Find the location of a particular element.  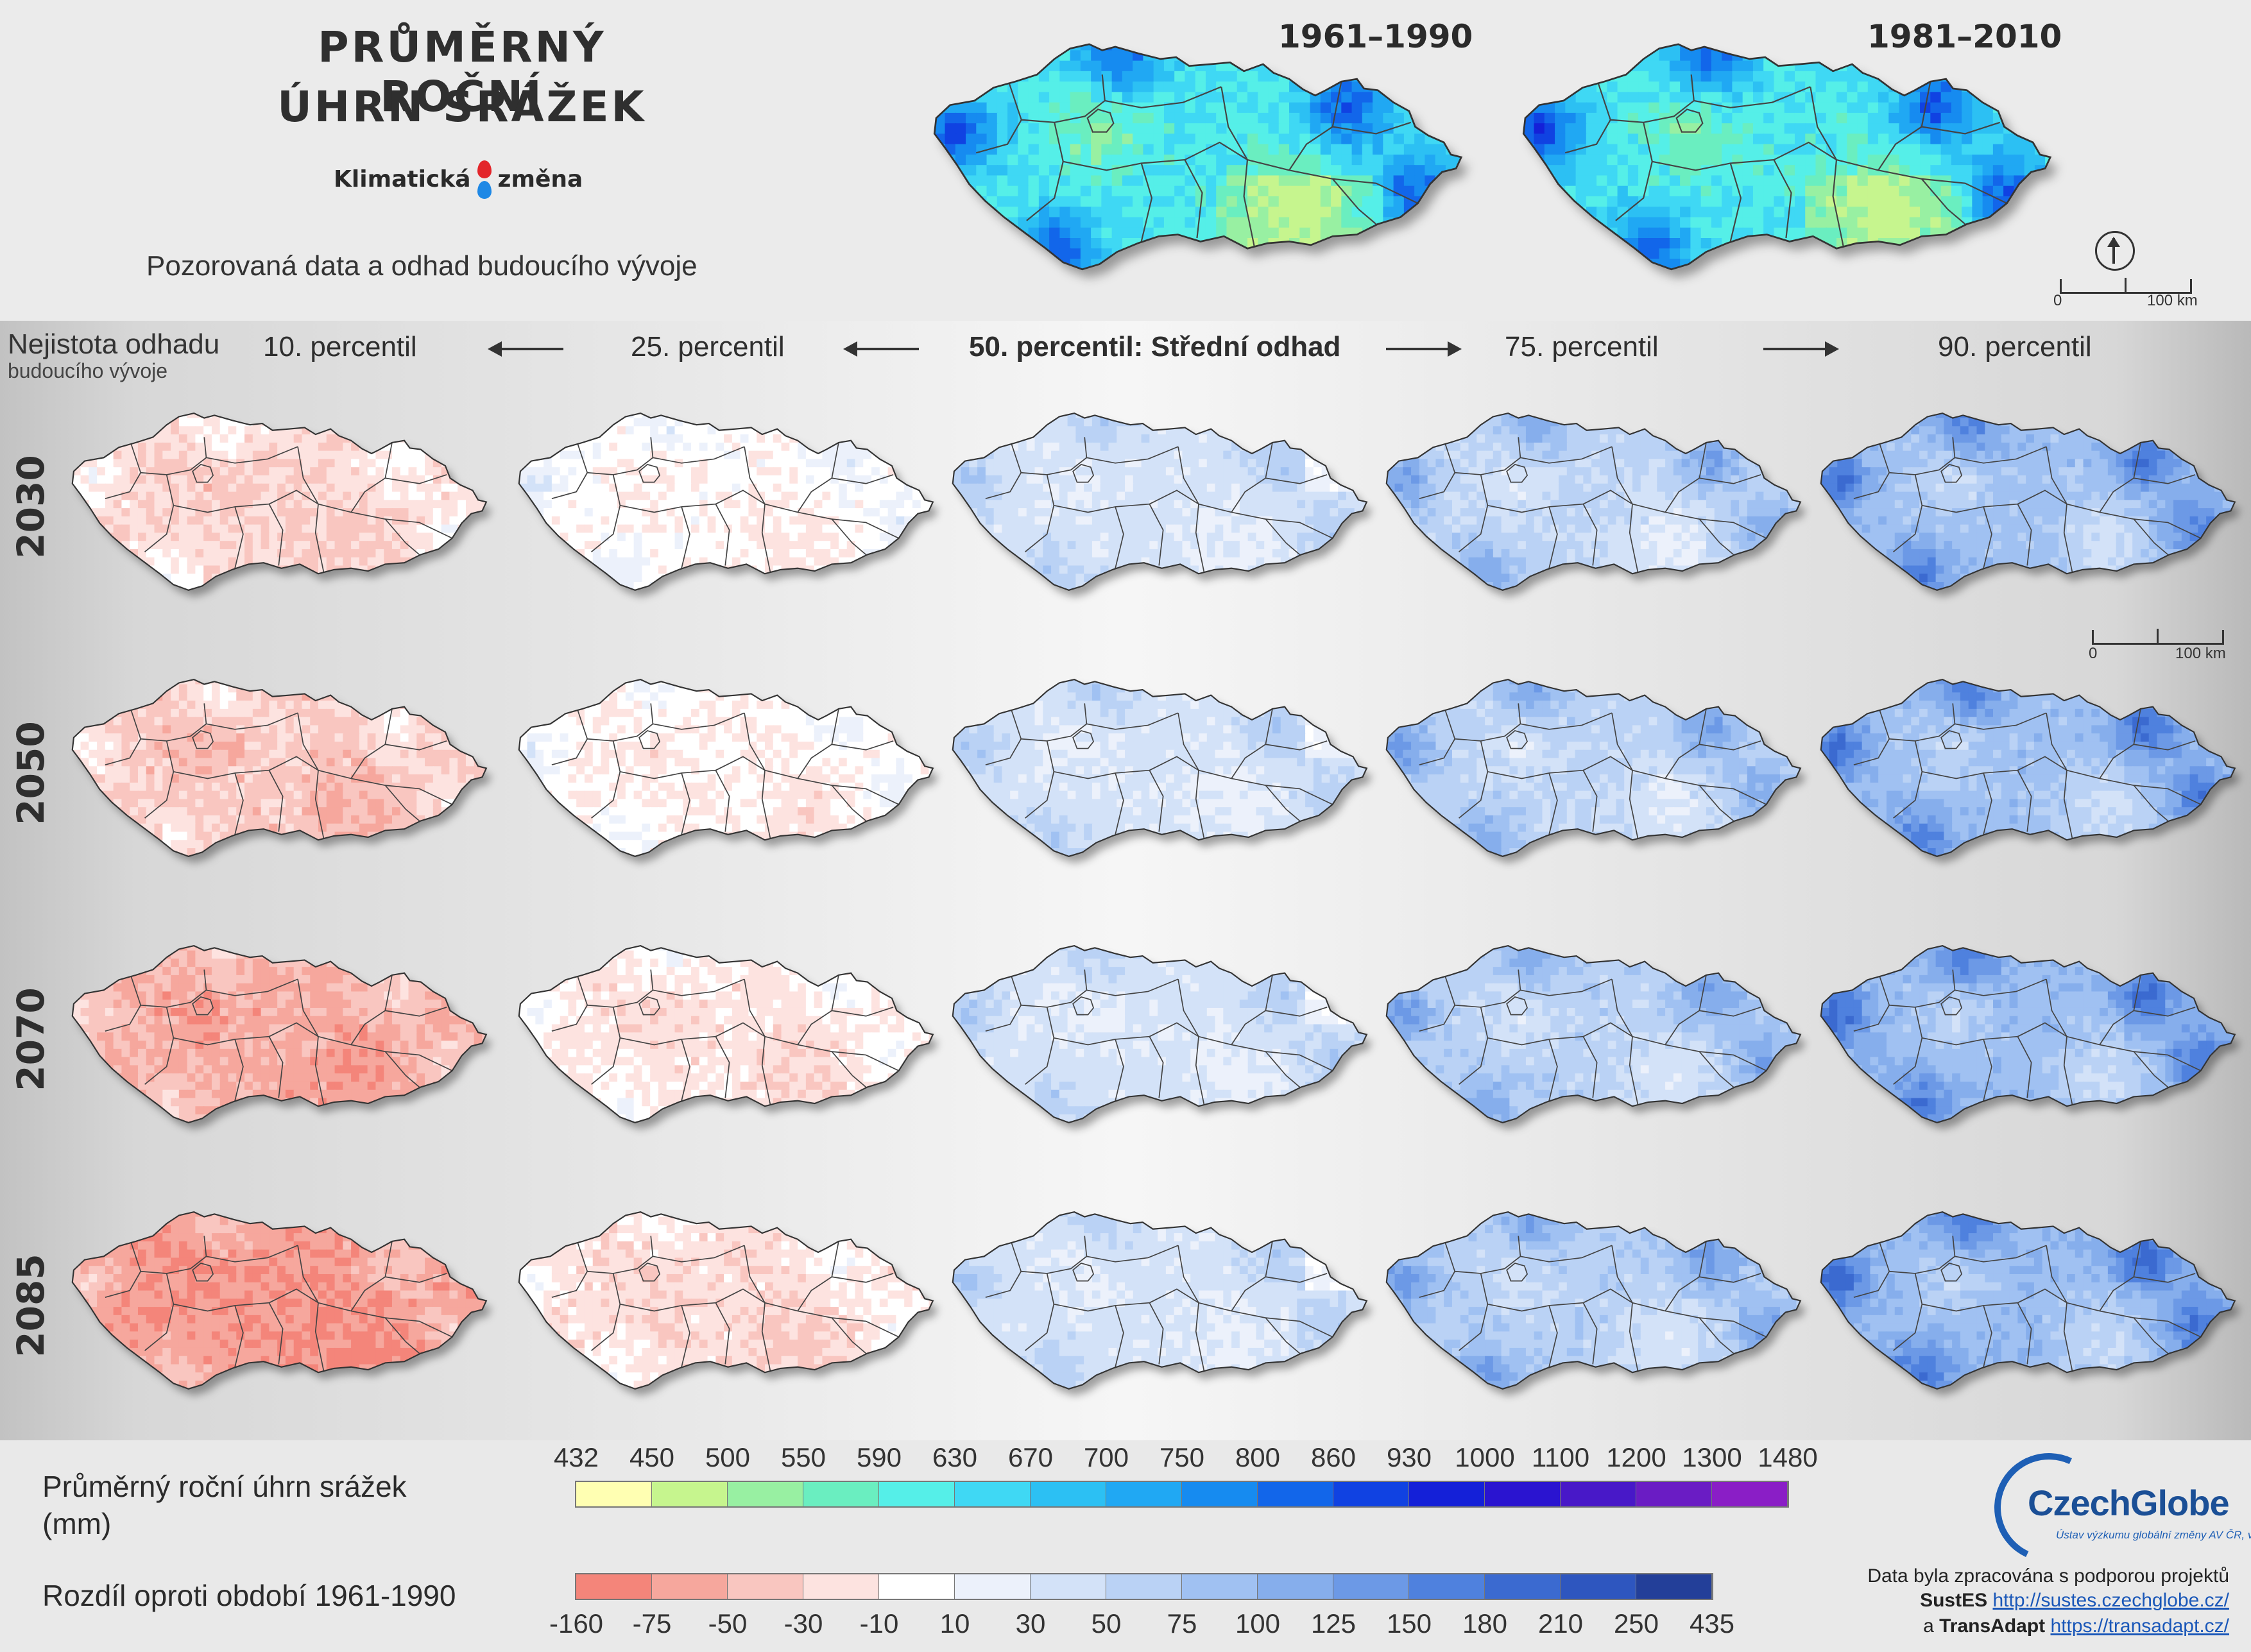

period-title-1981-2010: 1981–2010 is located at coordinates (1964, 36).